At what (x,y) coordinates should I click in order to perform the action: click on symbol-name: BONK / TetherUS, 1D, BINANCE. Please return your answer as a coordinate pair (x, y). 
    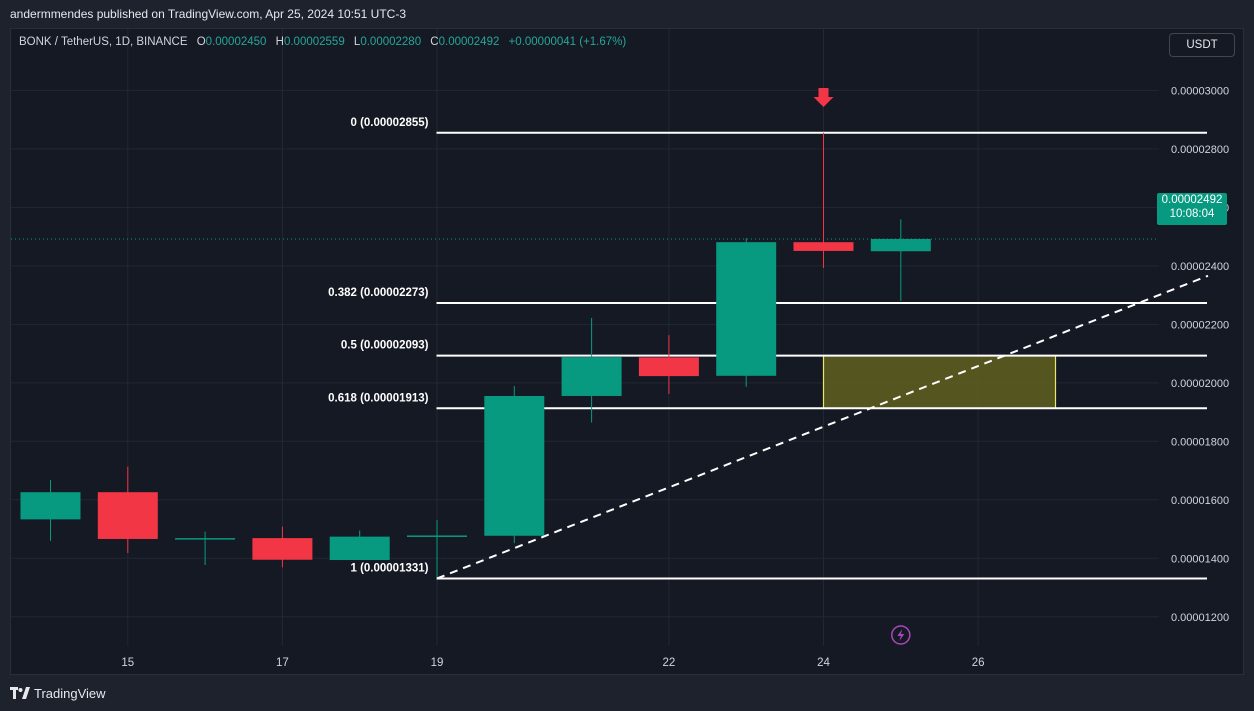
    Looking at the image, I should click on (103, 42).